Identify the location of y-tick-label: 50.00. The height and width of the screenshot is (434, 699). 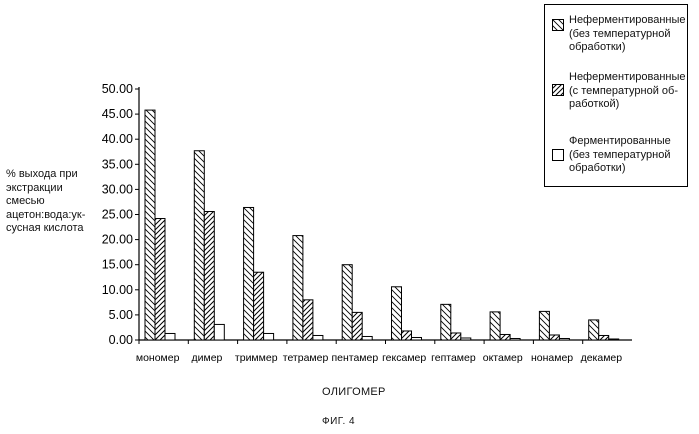
(117, 89).